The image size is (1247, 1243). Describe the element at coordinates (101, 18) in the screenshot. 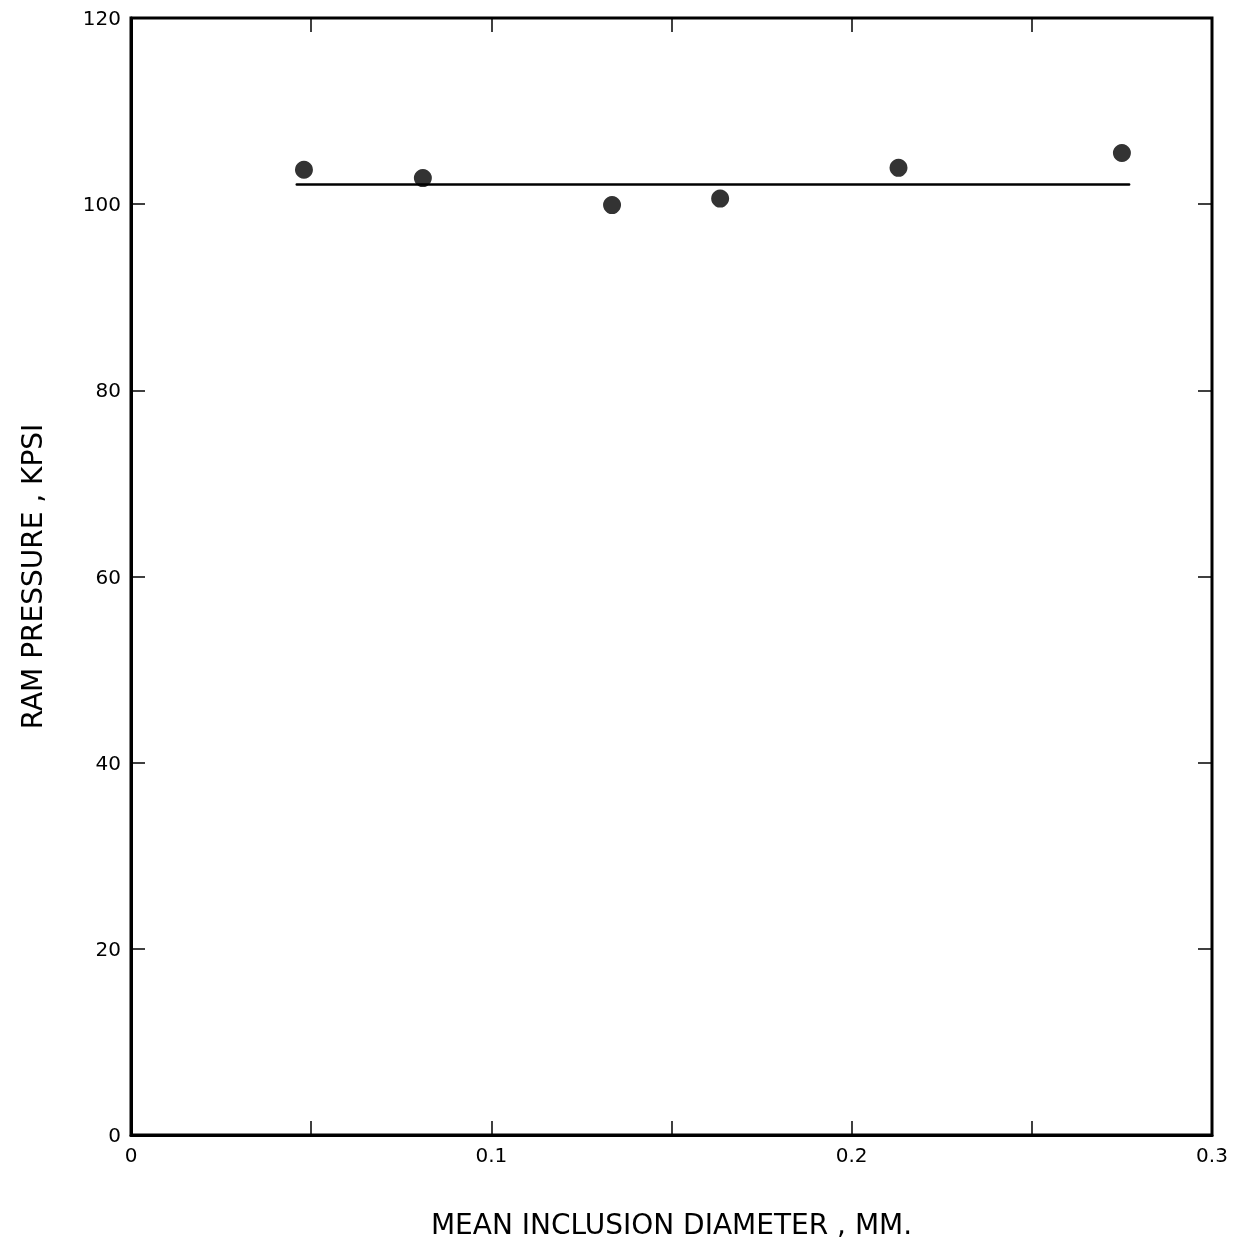

I see `y-tick-label: 120` at that location.